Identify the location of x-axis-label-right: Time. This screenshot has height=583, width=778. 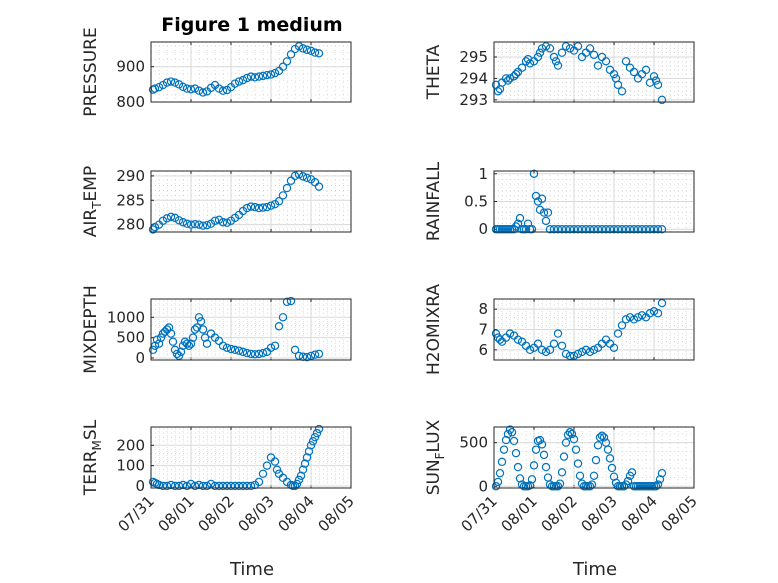
(594, 569).